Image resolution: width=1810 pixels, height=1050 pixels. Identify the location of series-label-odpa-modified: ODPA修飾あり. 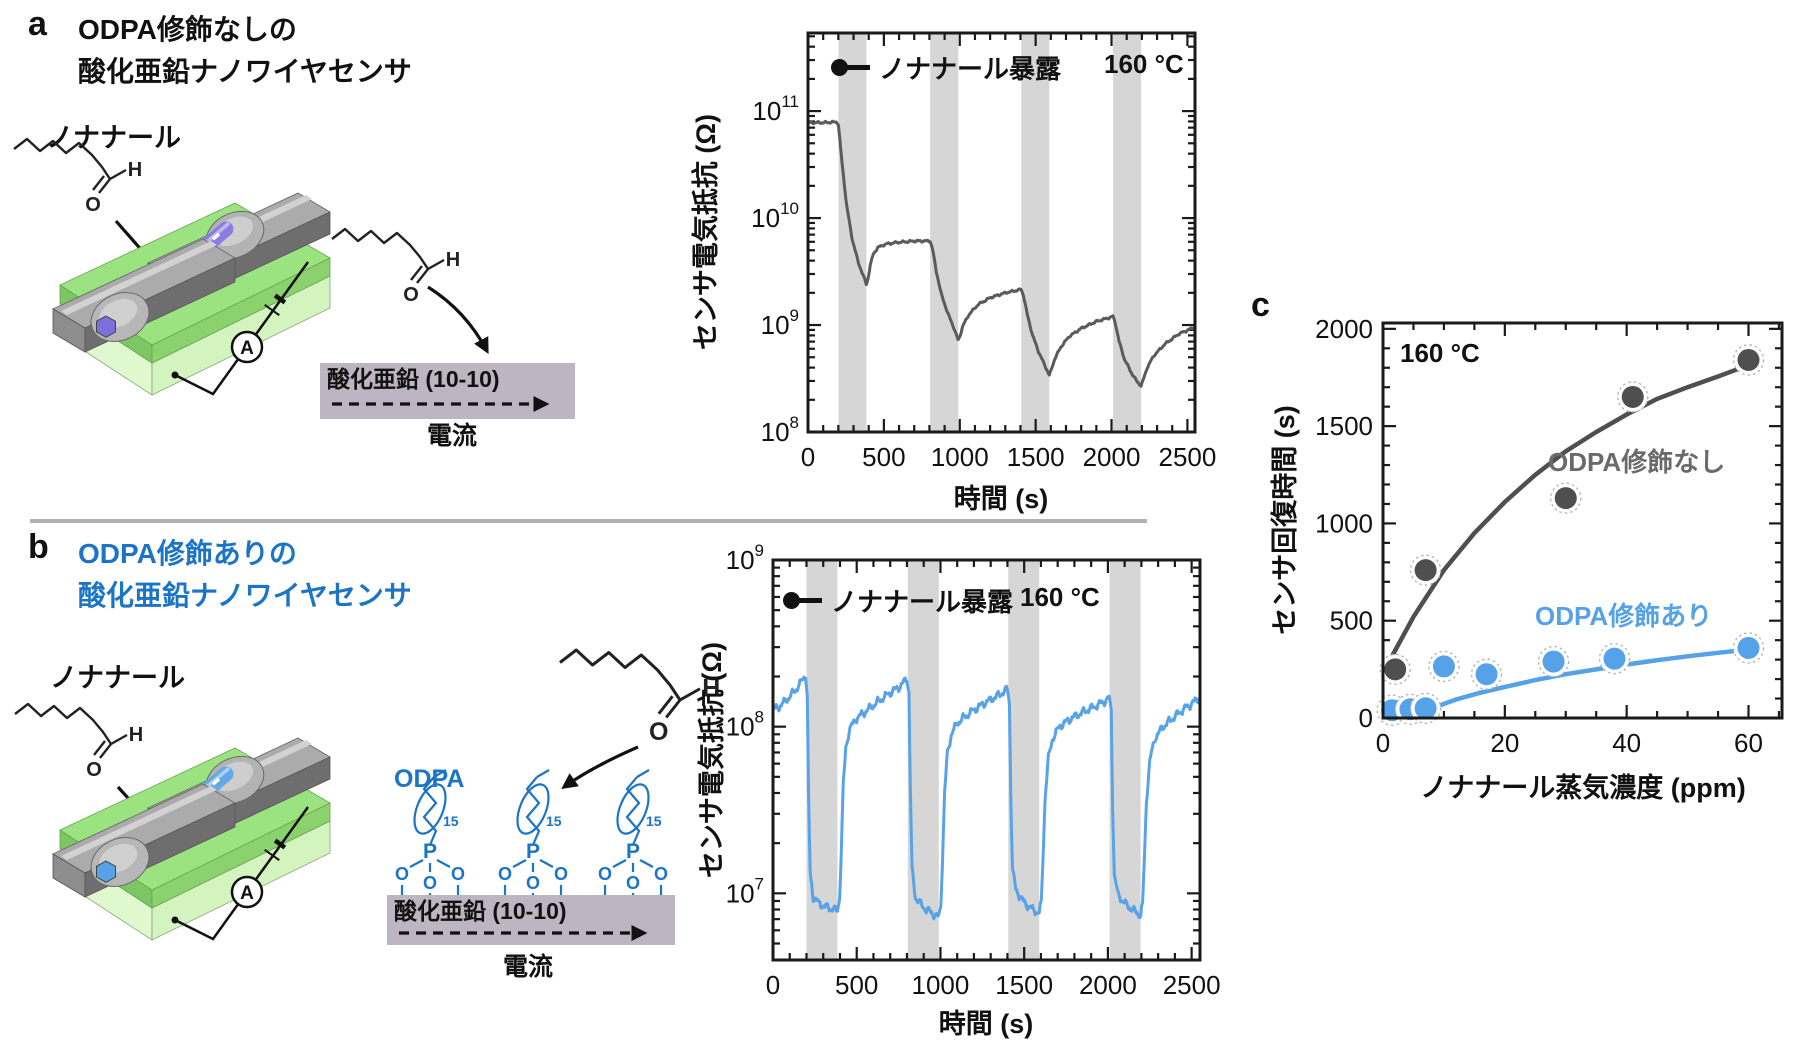
(1624, 616).